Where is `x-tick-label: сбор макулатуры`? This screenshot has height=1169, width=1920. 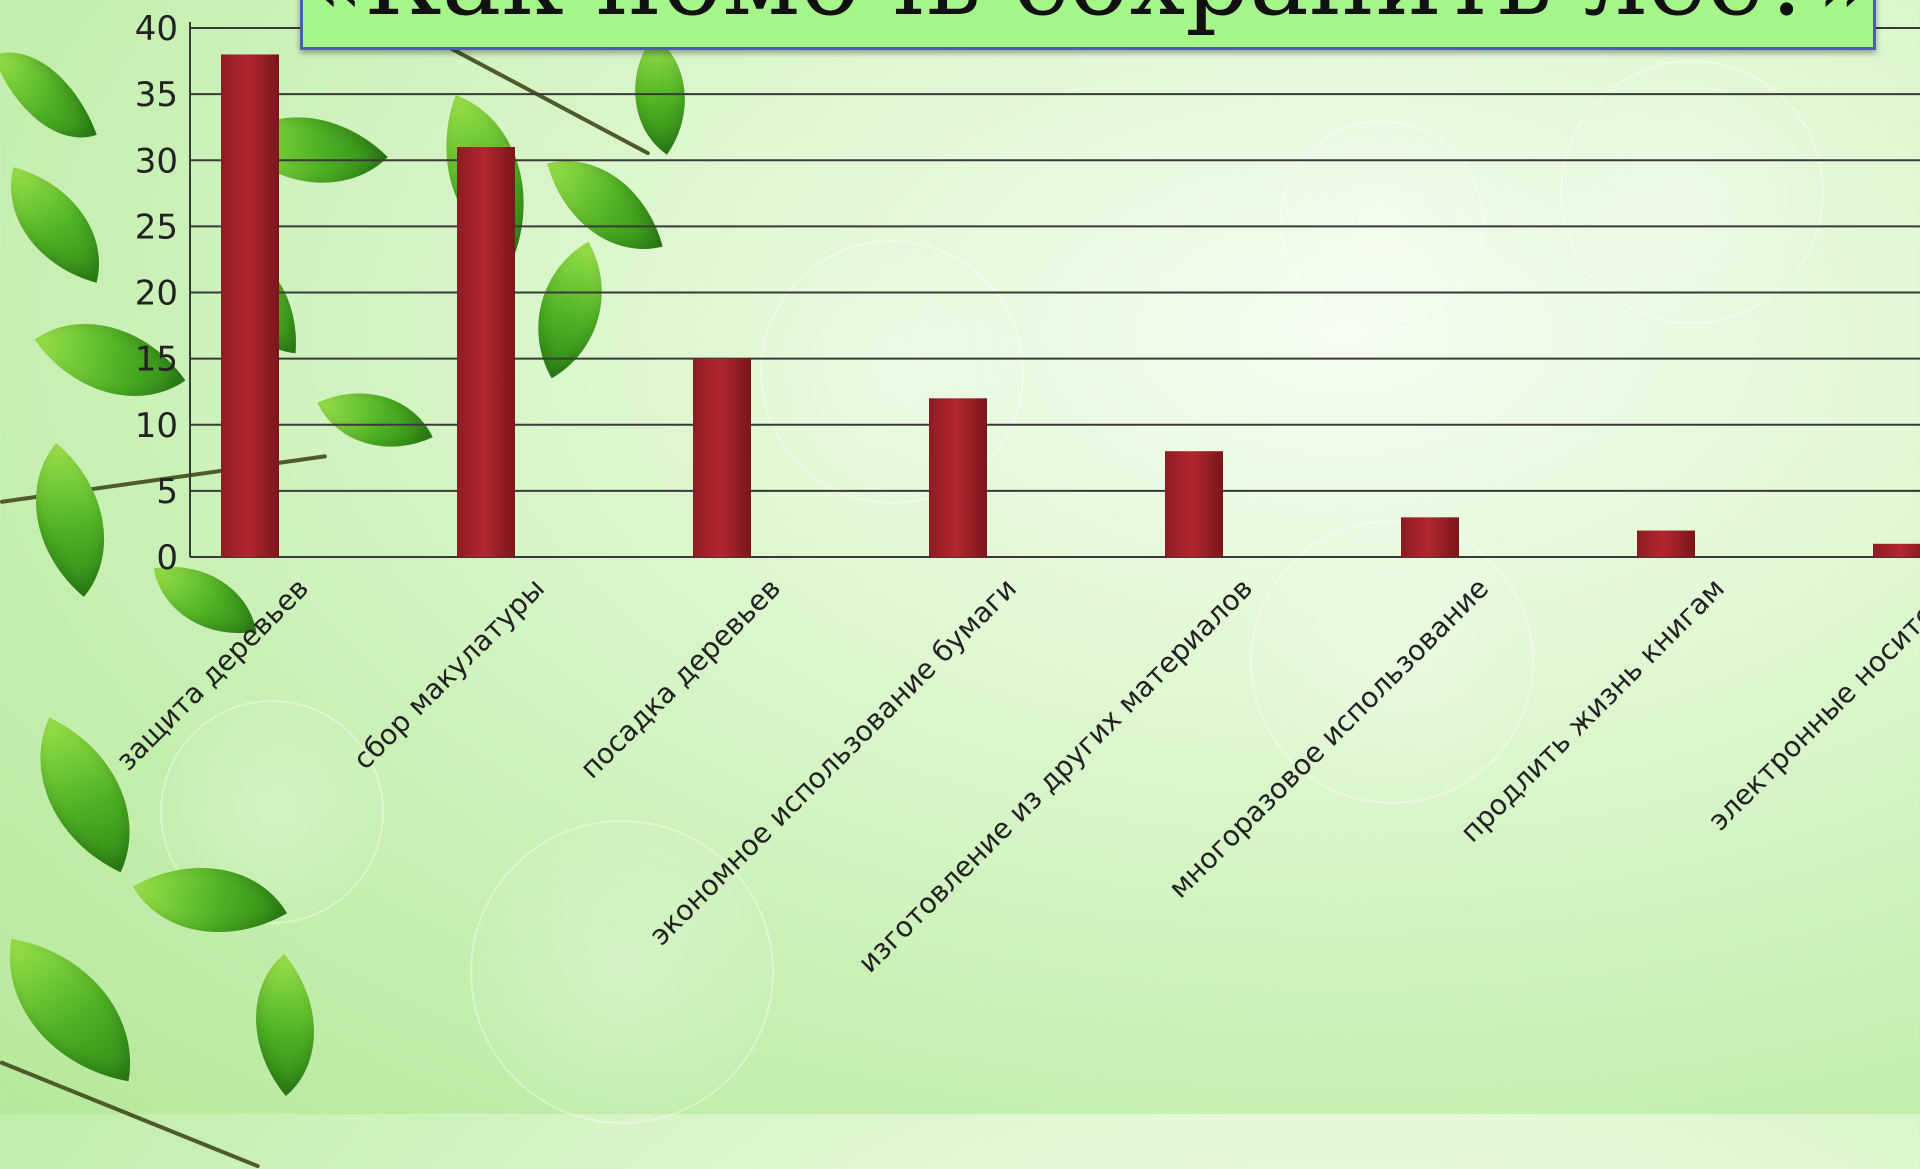
x-tick-label: сбор макулатуры is located at coordinates (449, 674).